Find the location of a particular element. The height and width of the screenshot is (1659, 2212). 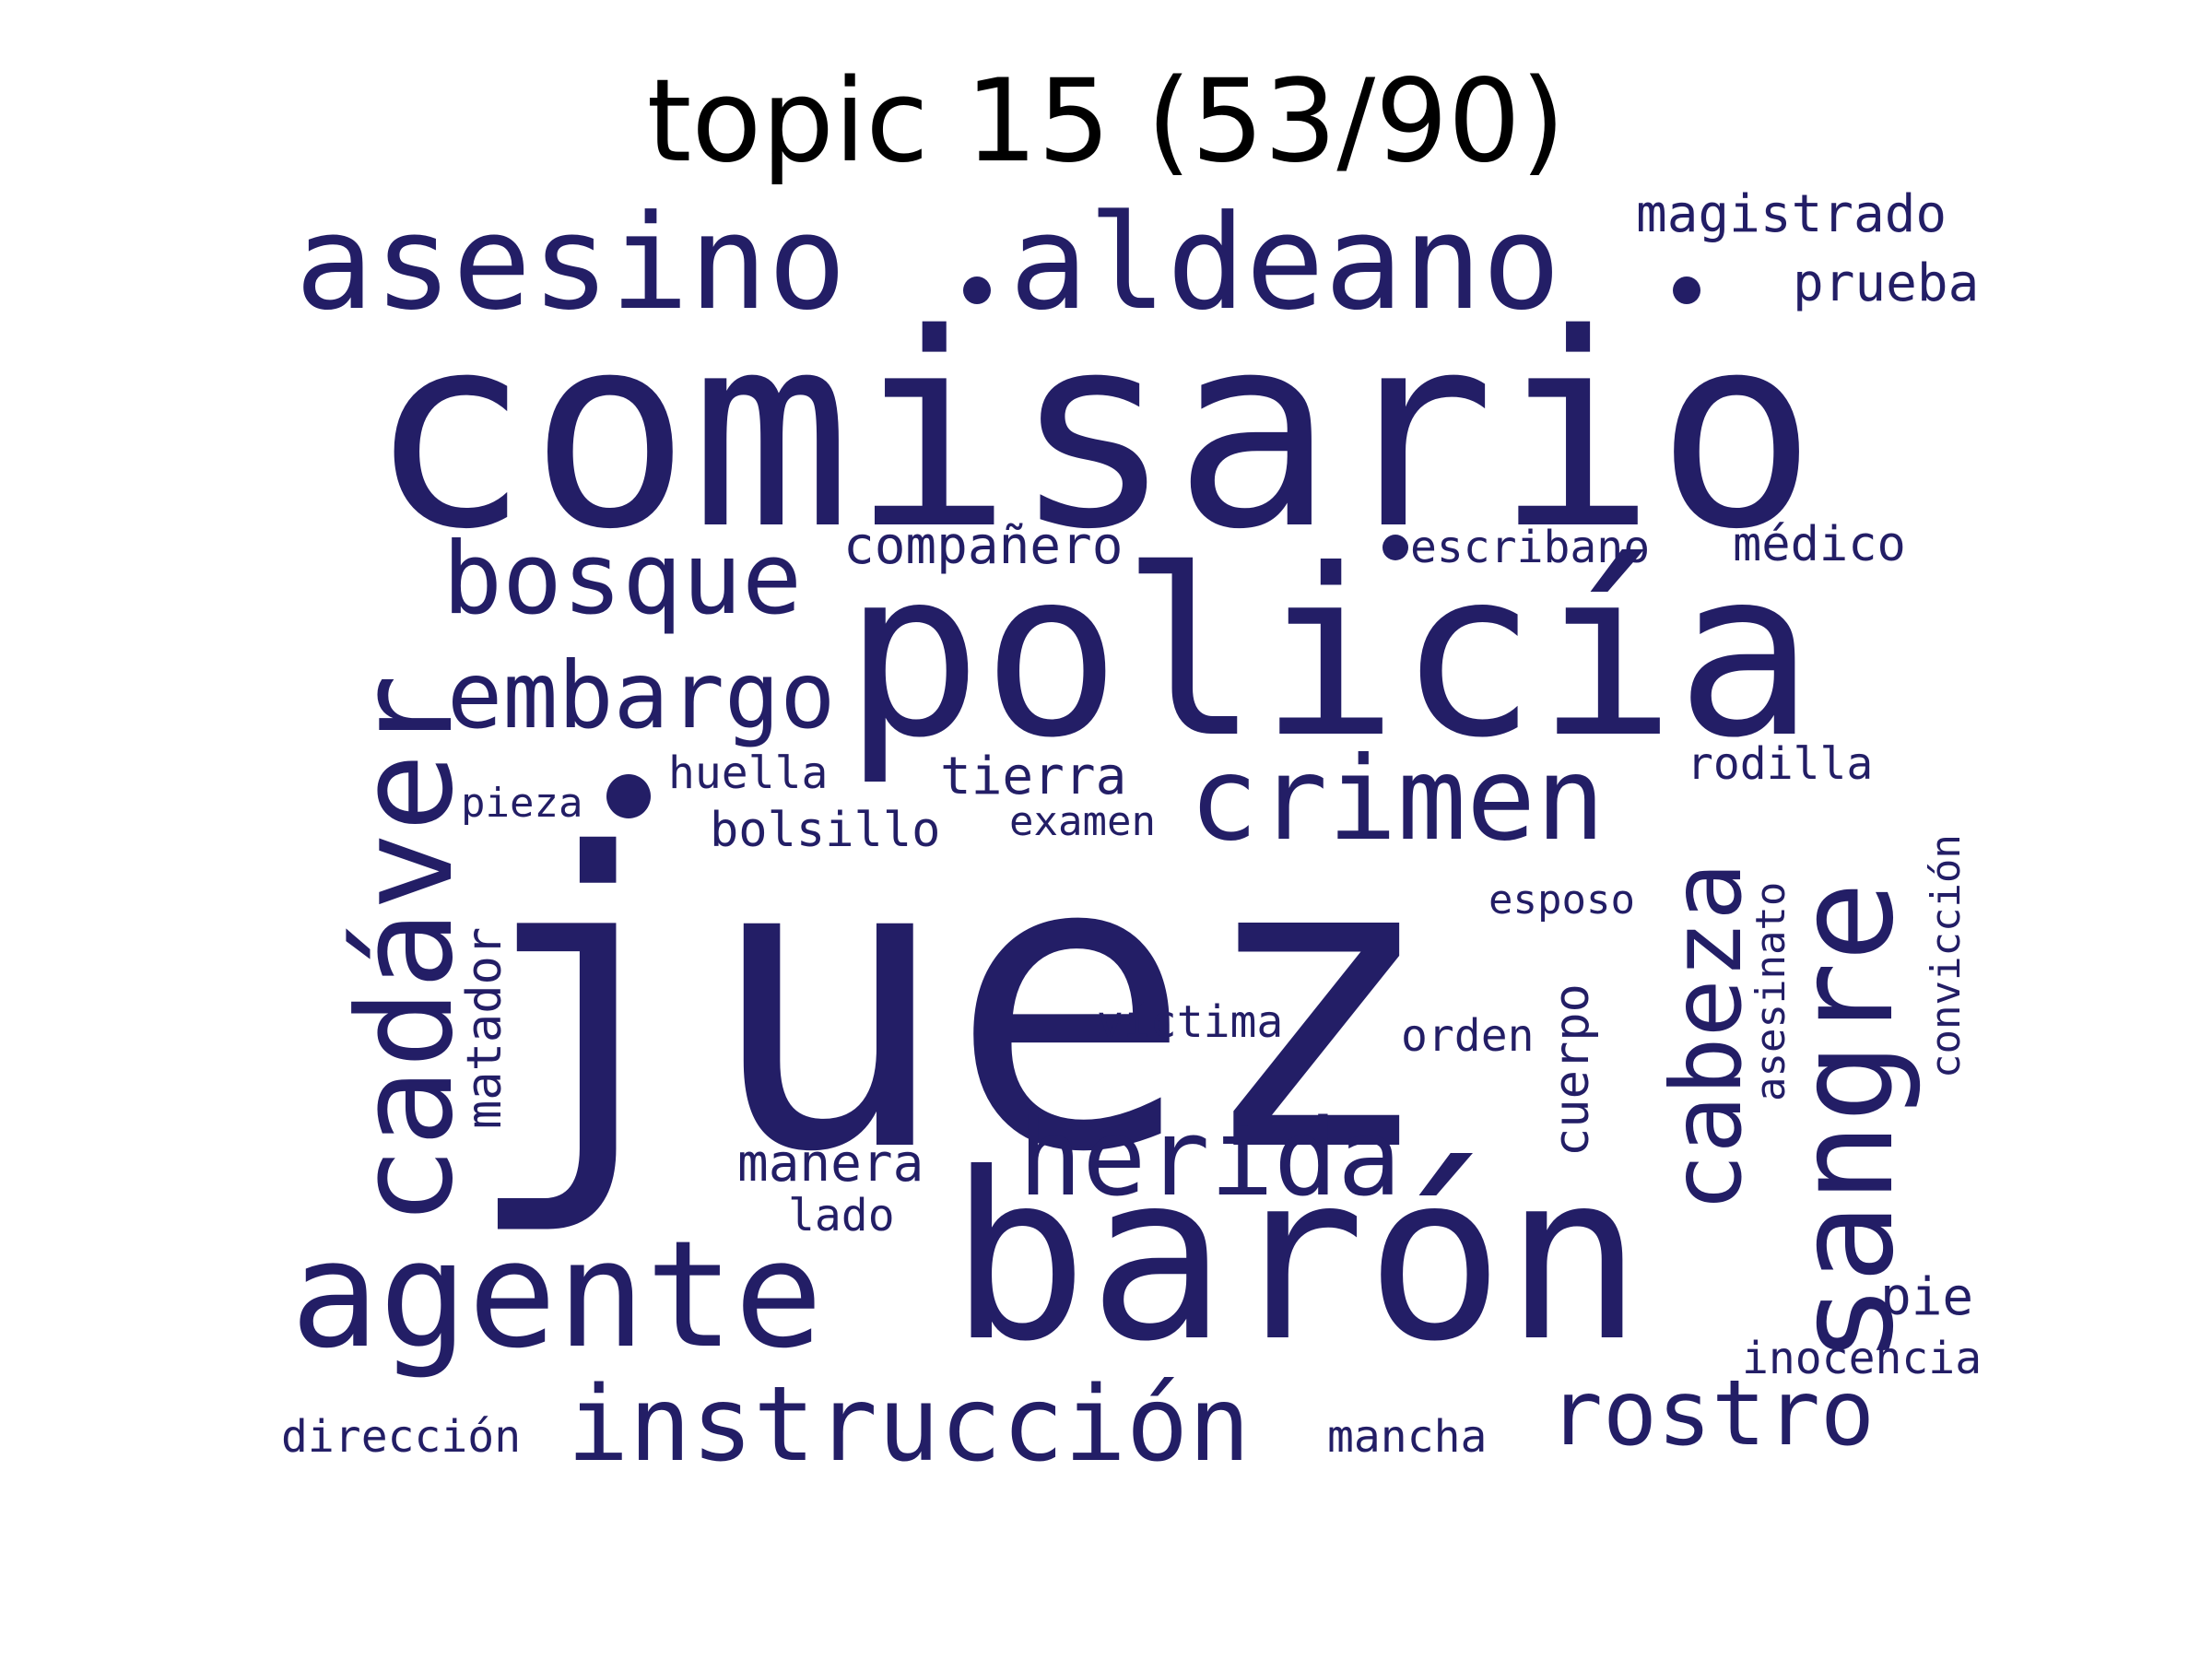

word-victima: víctima is located at coordinates (1190, 1022).